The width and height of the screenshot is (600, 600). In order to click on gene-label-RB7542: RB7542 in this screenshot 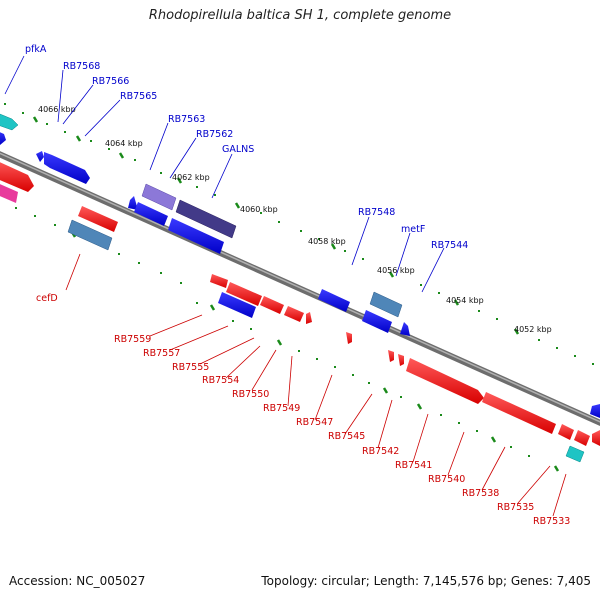, I will do `click(380, 451)`.